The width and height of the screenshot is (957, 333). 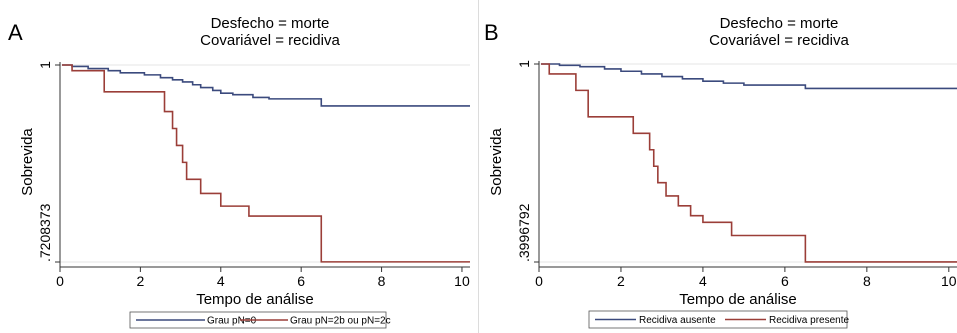 What do you see at coordinates (340, 321) in the screenshot?
I see `legend-label-2: Grau pN=2b ou pN=2c` at bounding box center [340, 321].